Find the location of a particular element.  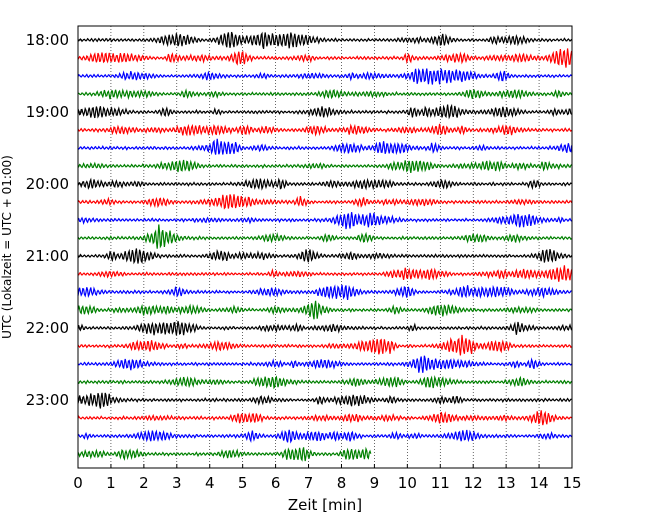

trace-row-2015 is located at coordinates (325, 202).